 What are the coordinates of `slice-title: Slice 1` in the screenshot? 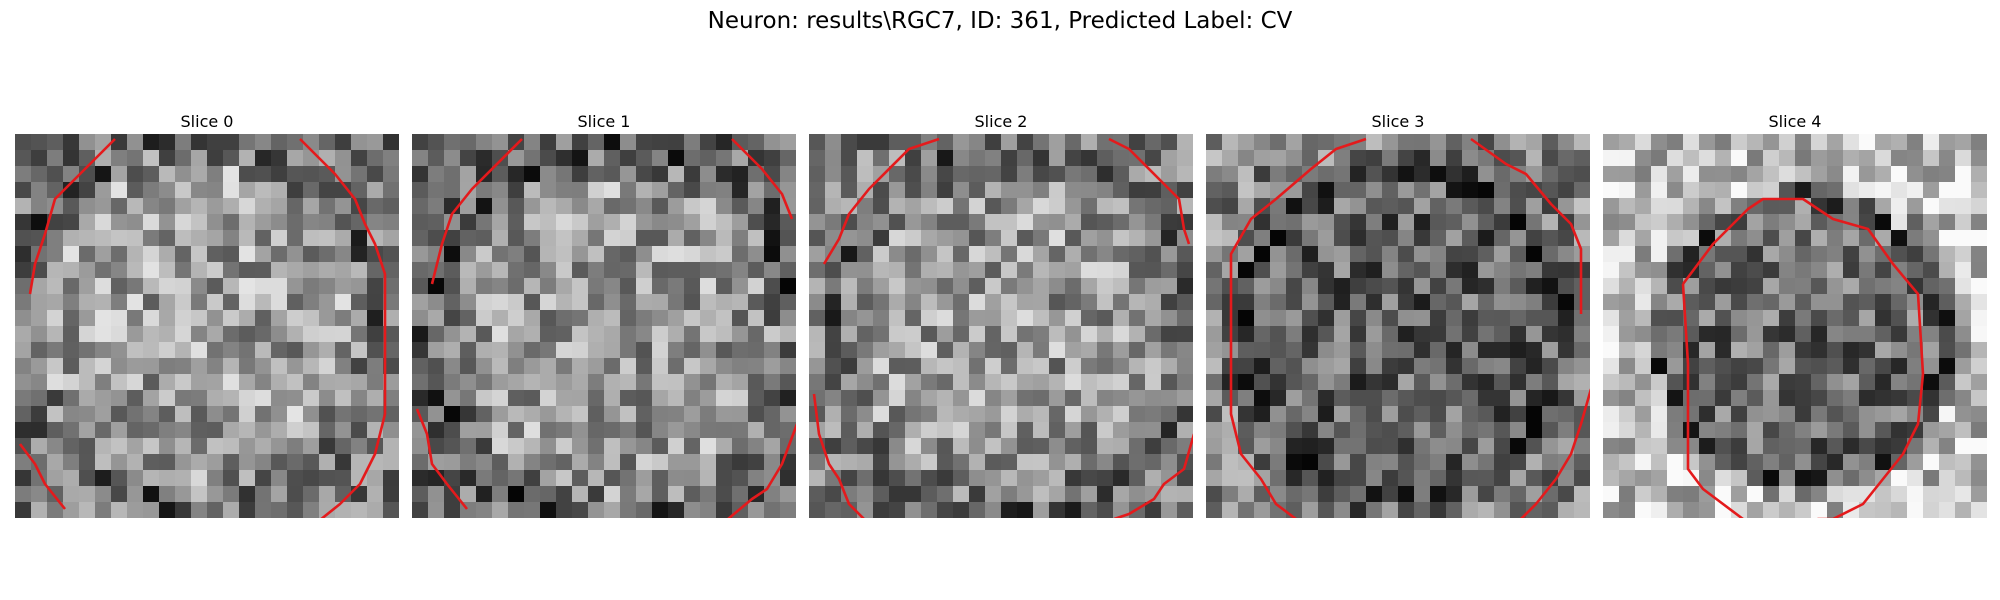 It's located at (604, 121).